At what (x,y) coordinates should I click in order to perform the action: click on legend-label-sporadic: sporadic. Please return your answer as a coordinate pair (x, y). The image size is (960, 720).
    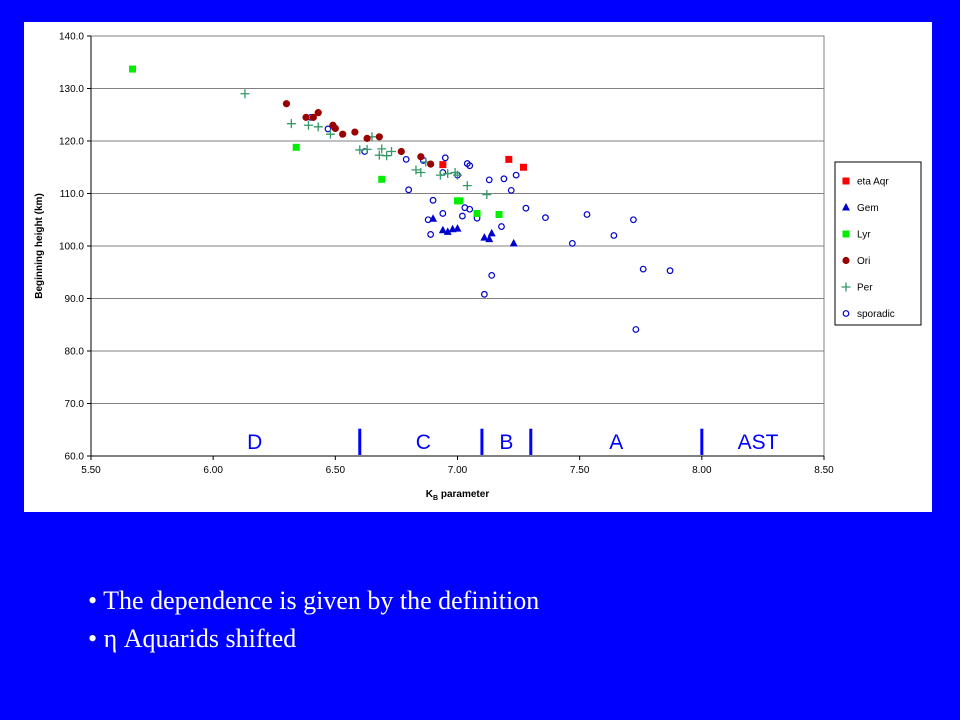
    Looking at the image, I should click on (876, 314).